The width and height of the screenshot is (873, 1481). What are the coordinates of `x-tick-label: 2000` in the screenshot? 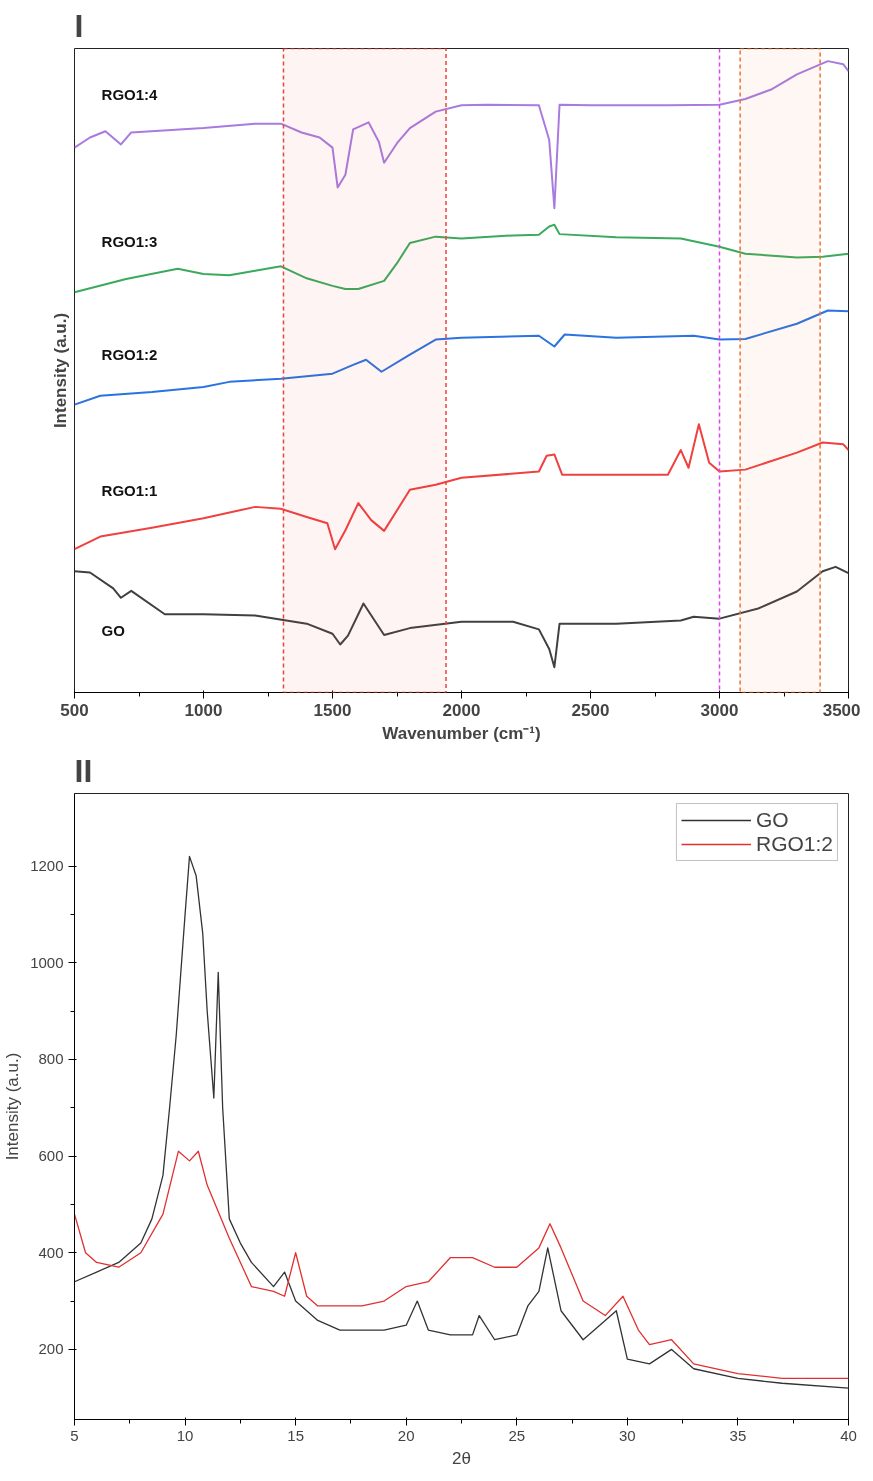 It's located at (461, 710).